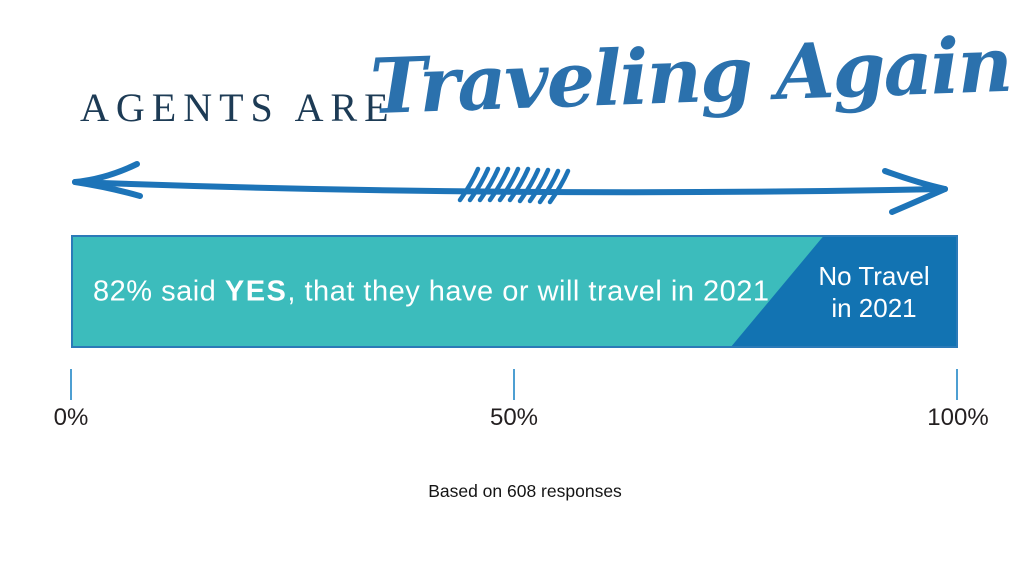 The image size is (1024, 579). Describe the element at coordinates (525, 491) in the screenshot. I see `caption: Based on 608 responses` at that location.